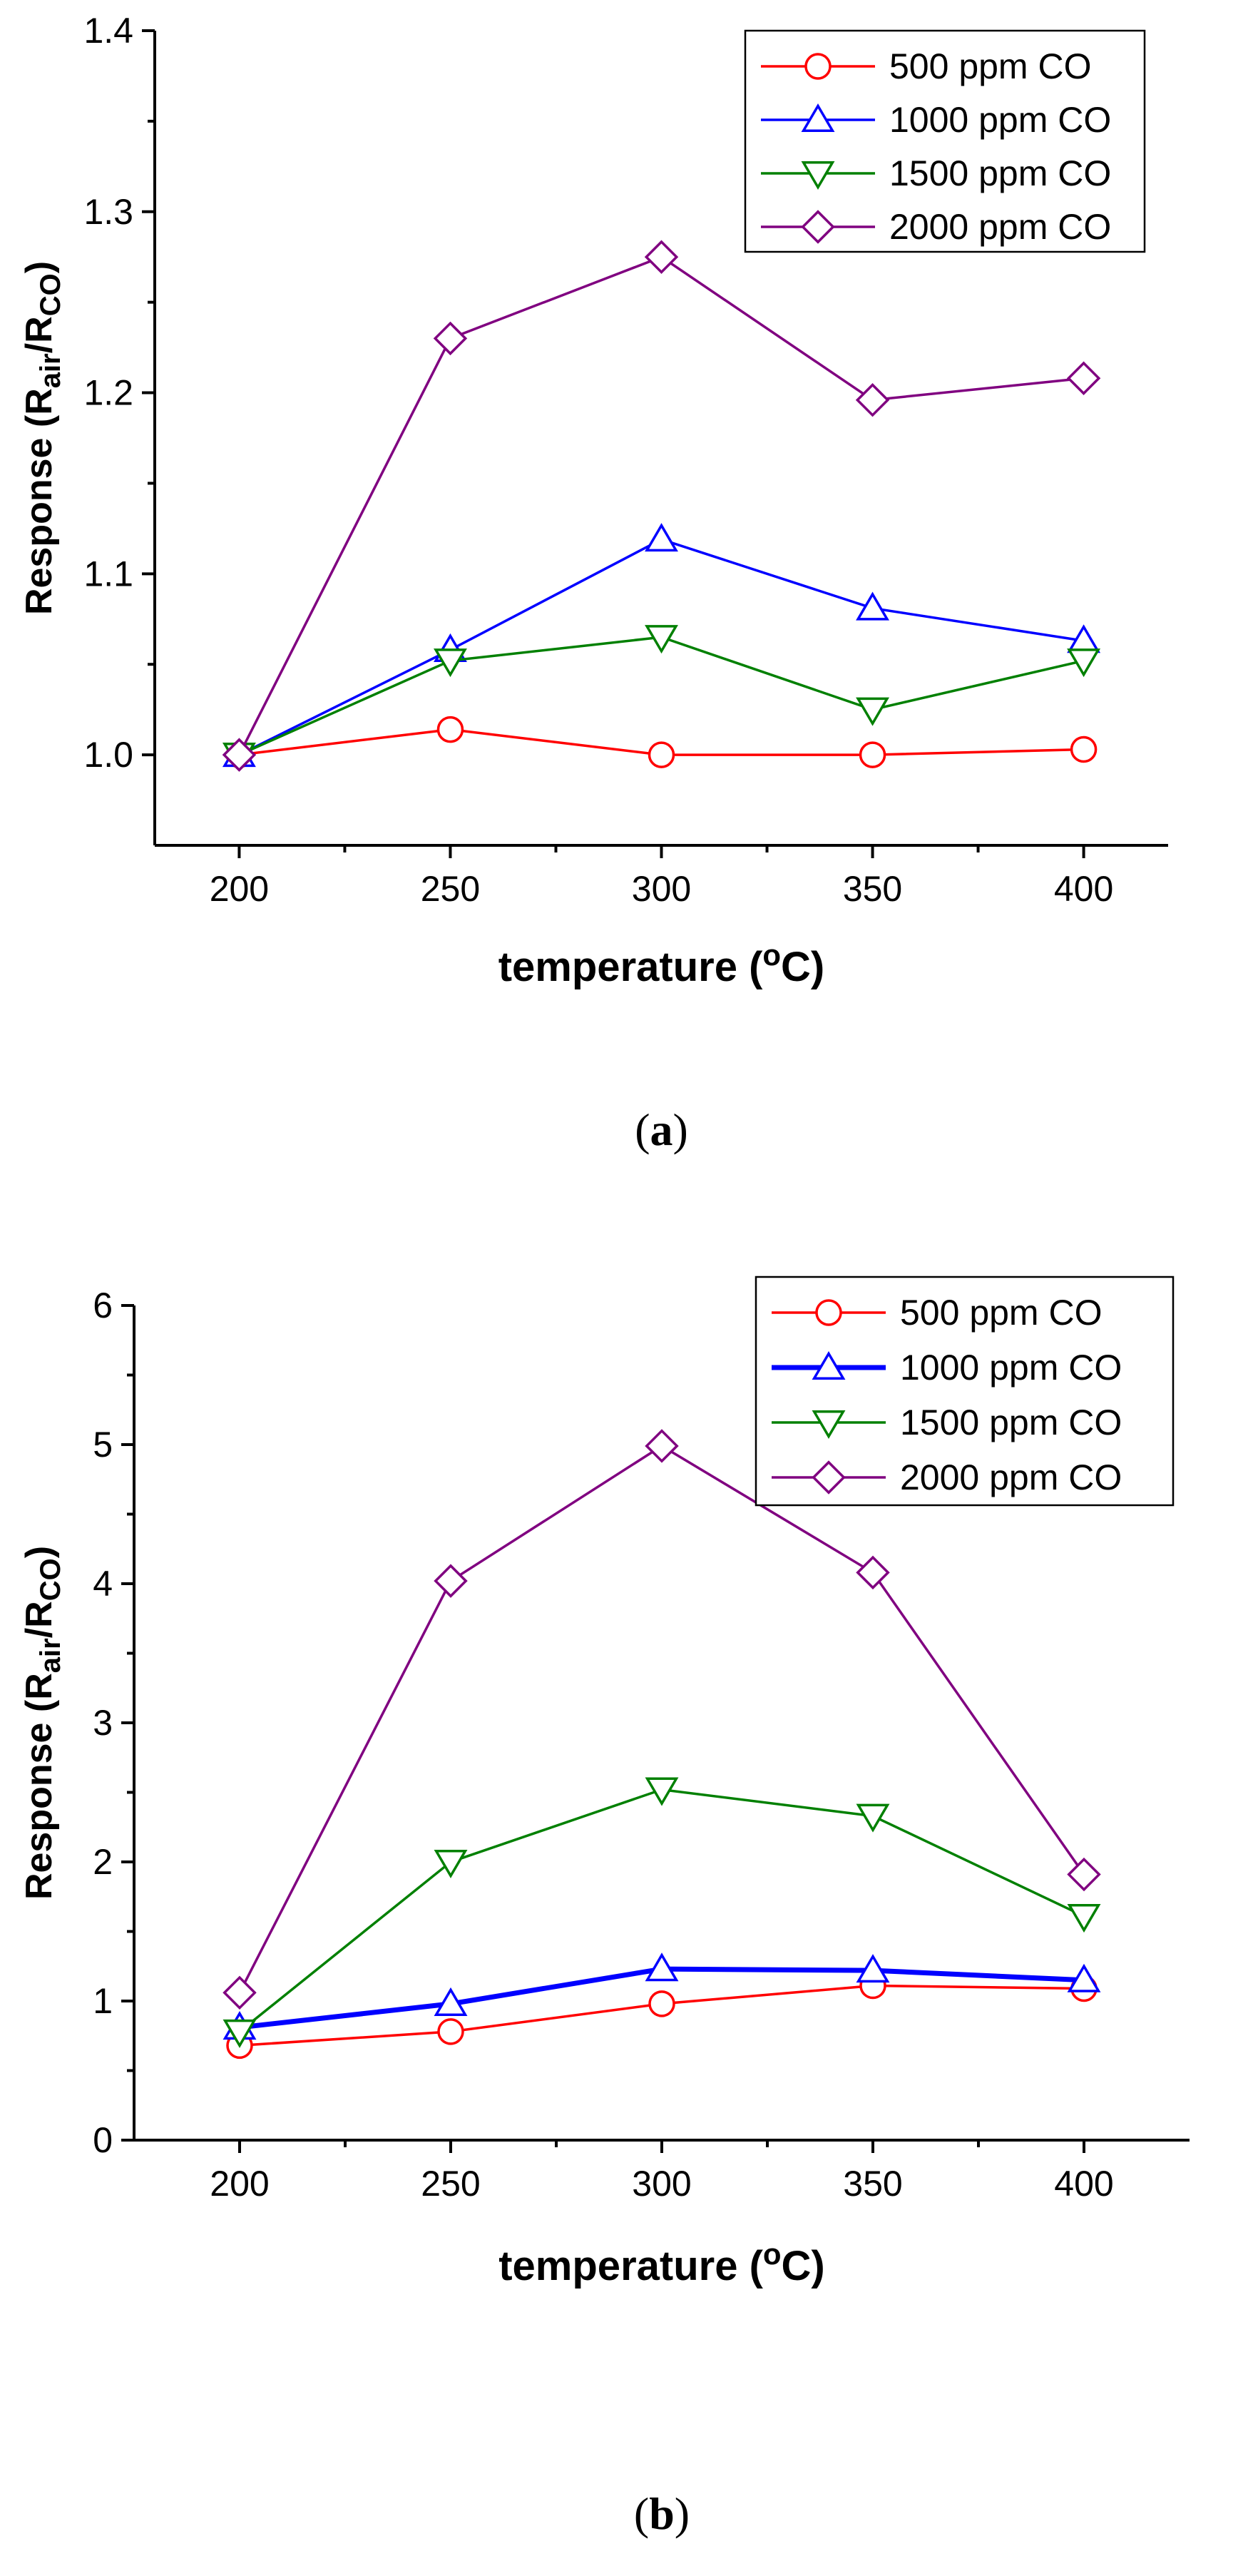  Describe the element at coordinates (103, 1723) in the screenshot. I see `y-tick-label: 3` at that location.